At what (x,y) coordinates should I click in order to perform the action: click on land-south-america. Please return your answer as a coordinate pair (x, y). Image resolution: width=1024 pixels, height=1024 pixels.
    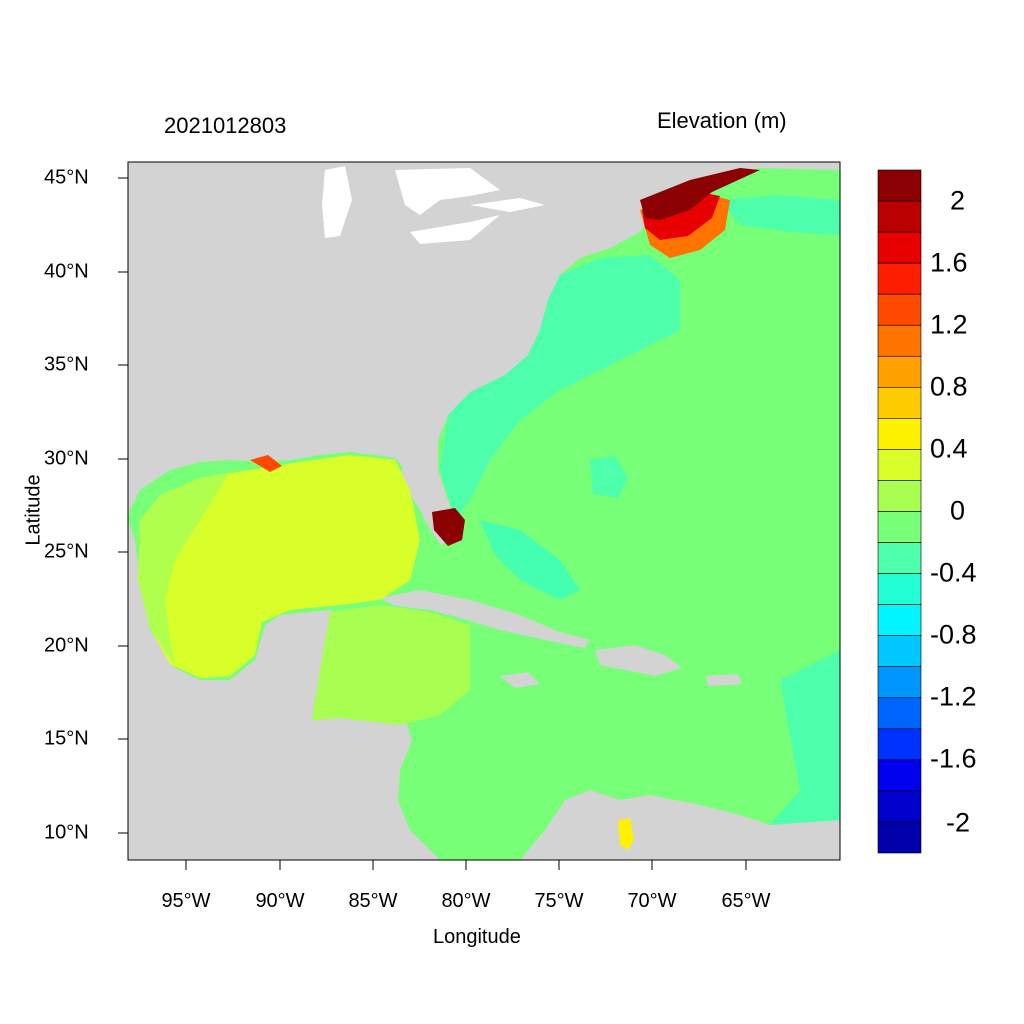
    Looking at the image, I should click on (680, 825).